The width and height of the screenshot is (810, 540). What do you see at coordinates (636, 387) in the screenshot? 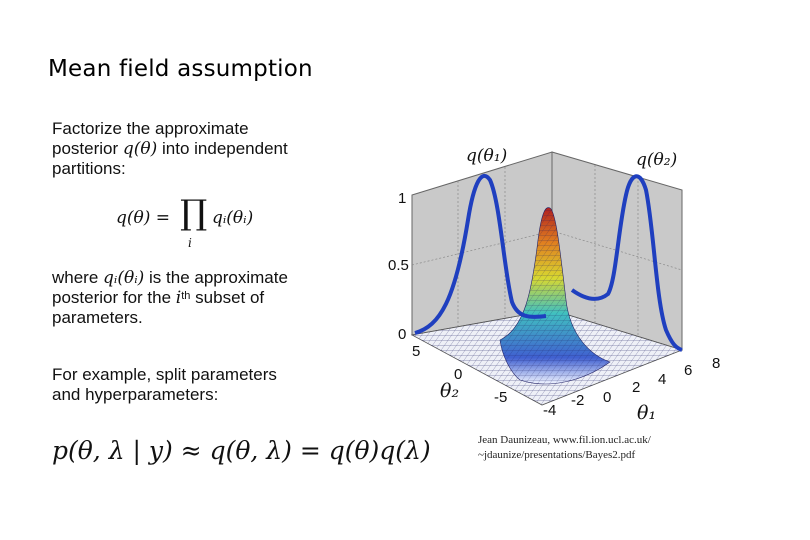
I see `theta1-tick: 2` at bounding box center [636, 387].